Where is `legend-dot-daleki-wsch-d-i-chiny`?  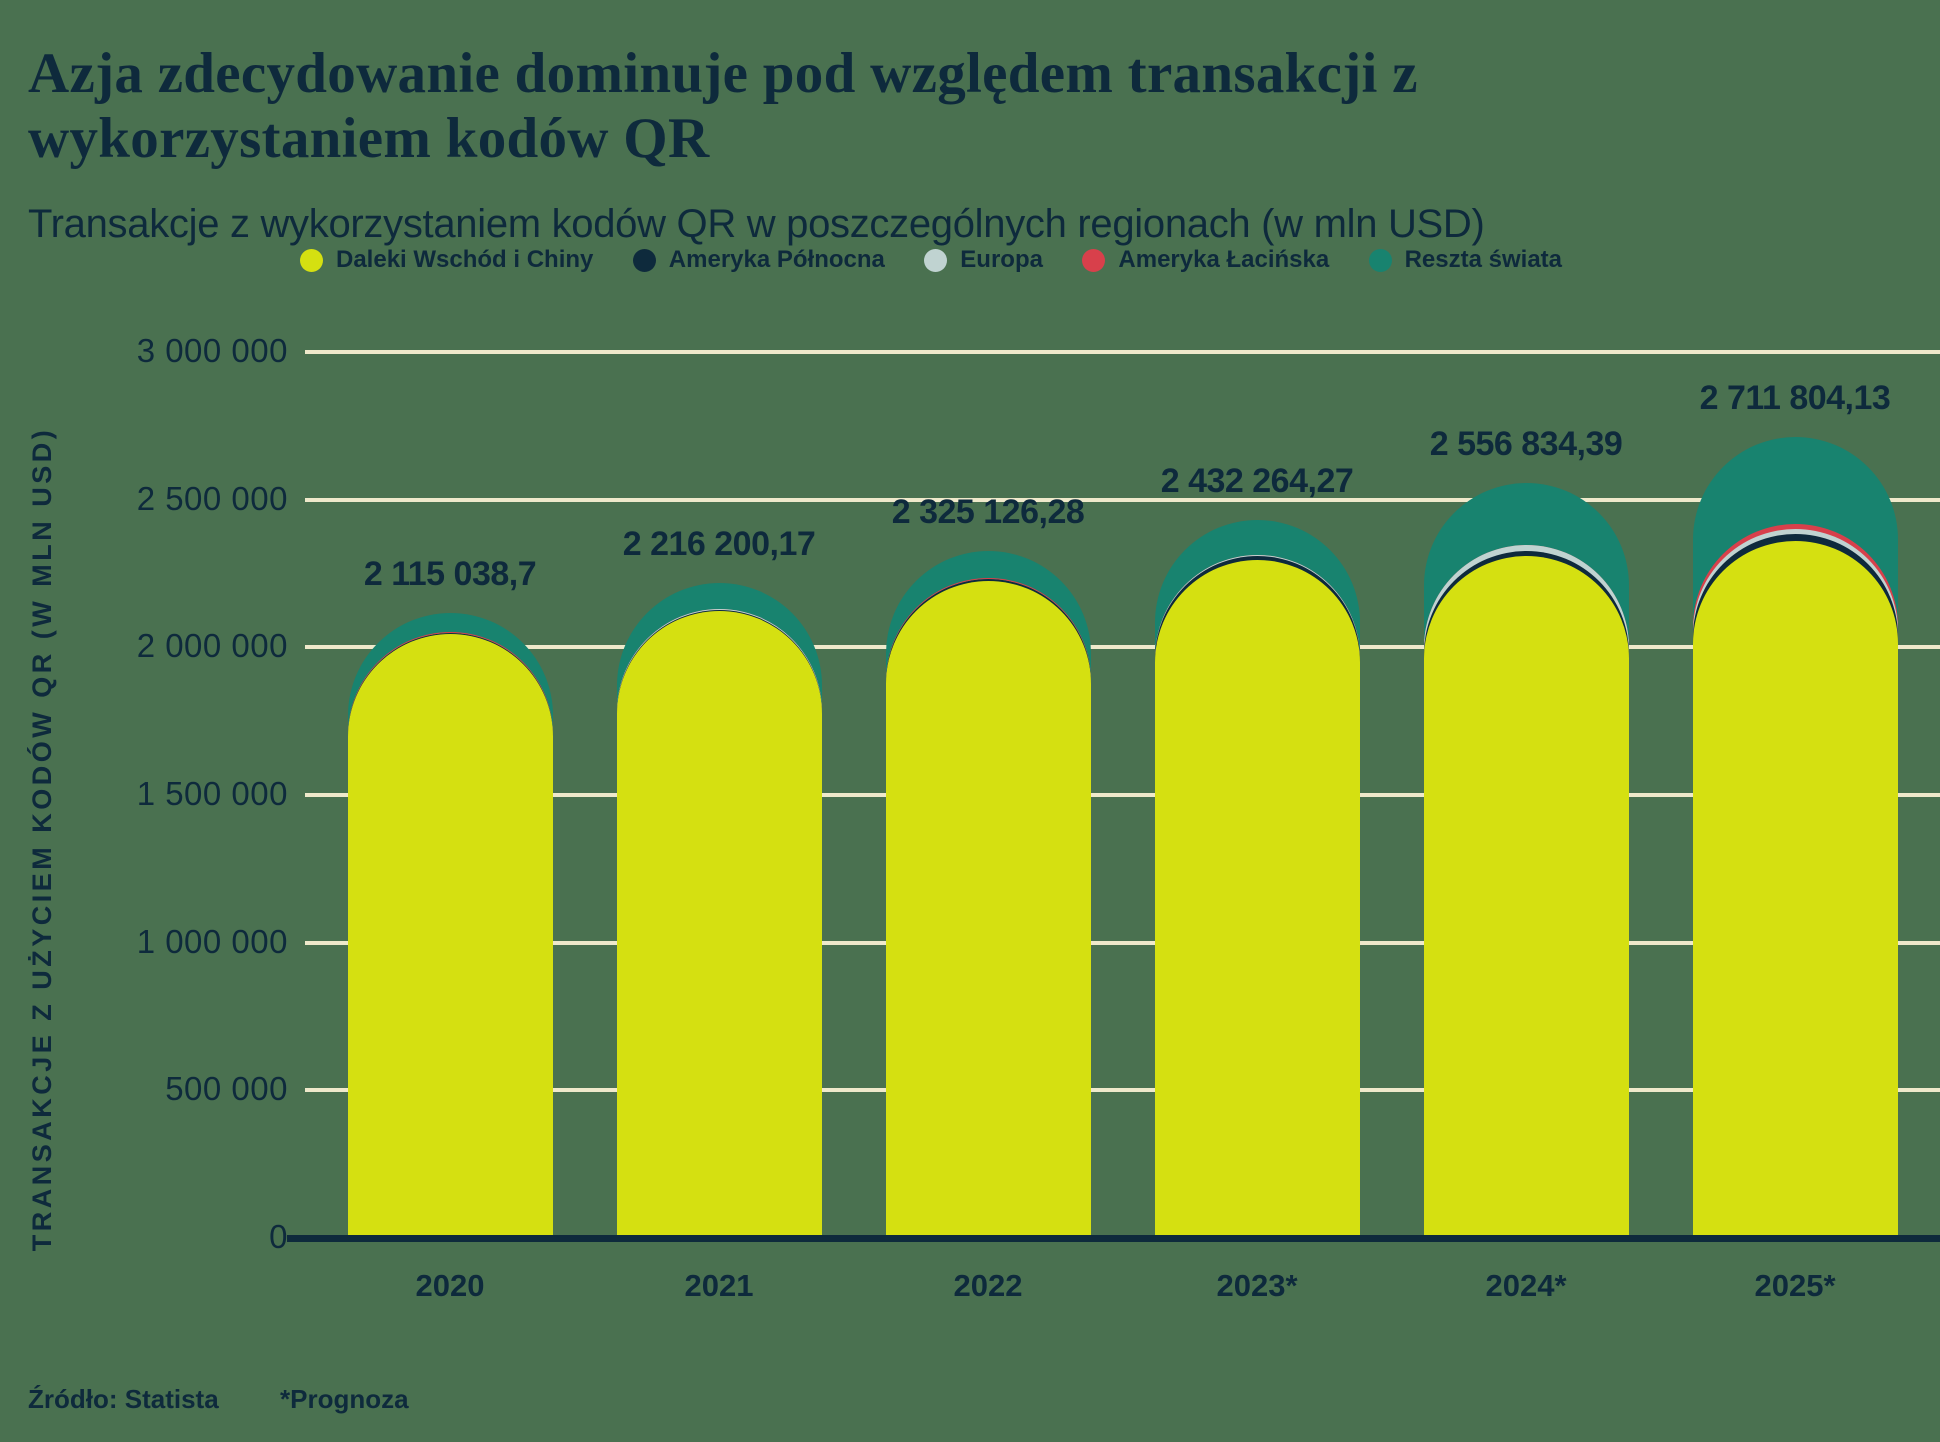
legend-dot-daleki-wsch-d-i-chiny is located at coordinates (311, 260).